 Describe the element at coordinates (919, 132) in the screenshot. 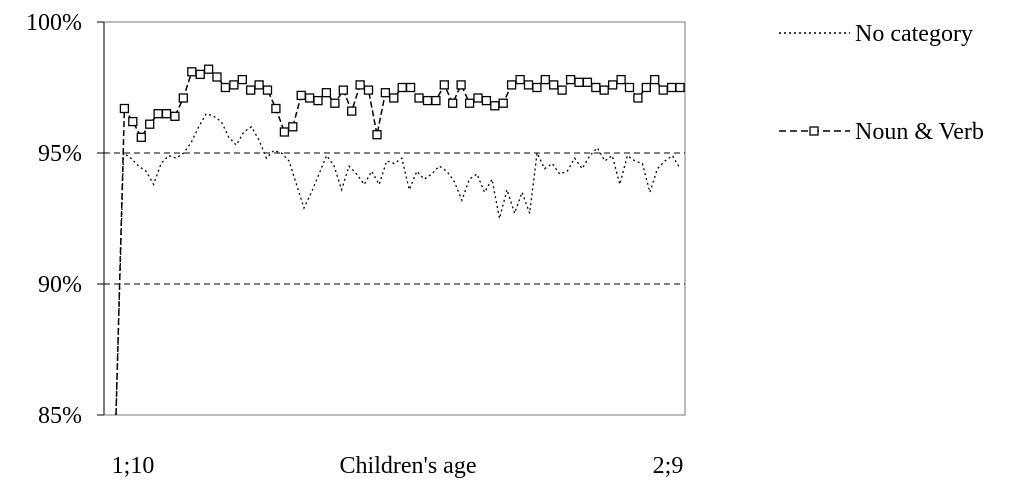

I see `legend-noun-verb-label: Noun & Verb` at that location.